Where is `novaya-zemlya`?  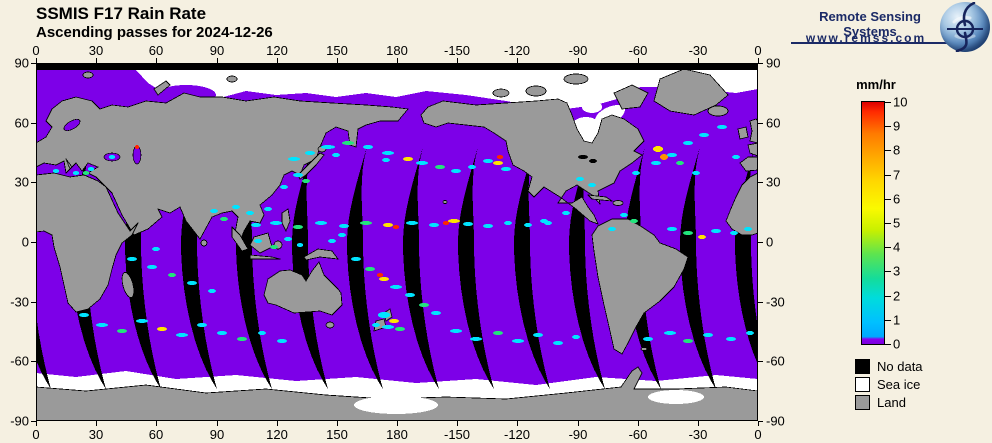
novaya-zemlya is located at coordinates (162, 88).